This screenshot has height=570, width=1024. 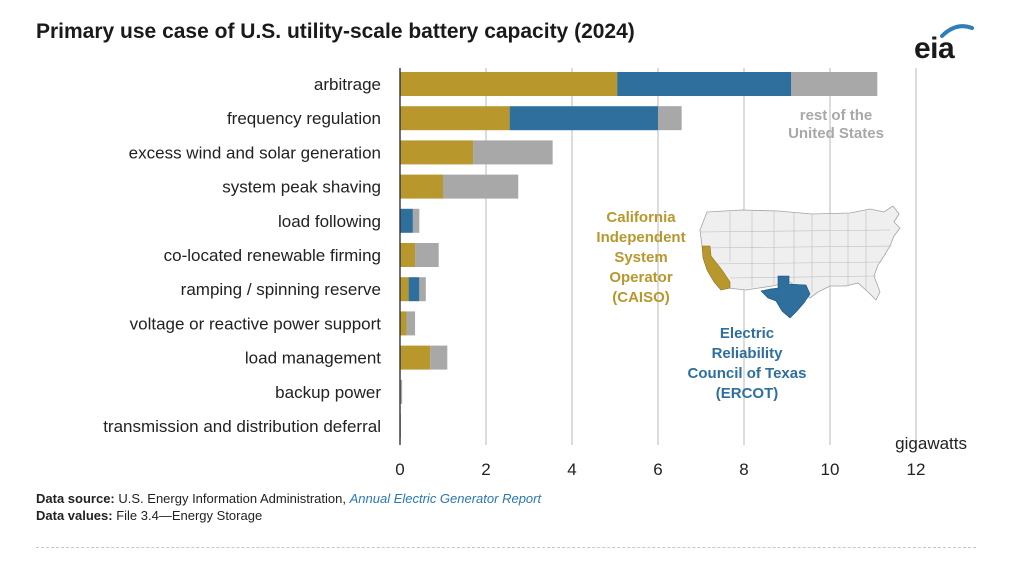 What do you see at coordinates (934, 48) in the screenshot?
I see `eia-logo-text: eia` at bounding box center [934, 48].